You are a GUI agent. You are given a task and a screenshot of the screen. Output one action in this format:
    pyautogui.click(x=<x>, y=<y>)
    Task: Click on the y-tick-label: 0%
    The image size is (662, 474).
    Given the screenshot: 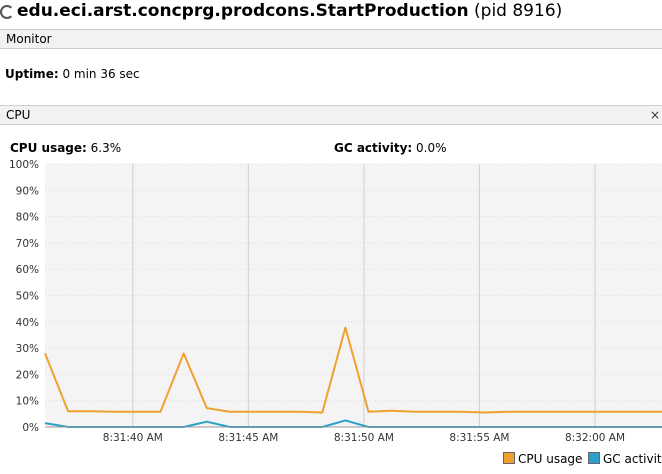 What is the action you would take?
    pyautogui.click(x=30, y=428)
    